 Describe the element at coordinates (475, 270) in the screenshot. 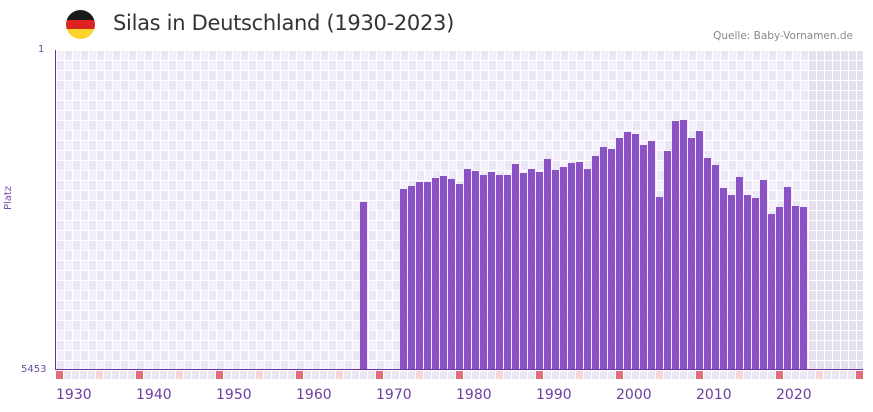

I see `bar-1982` at that location.